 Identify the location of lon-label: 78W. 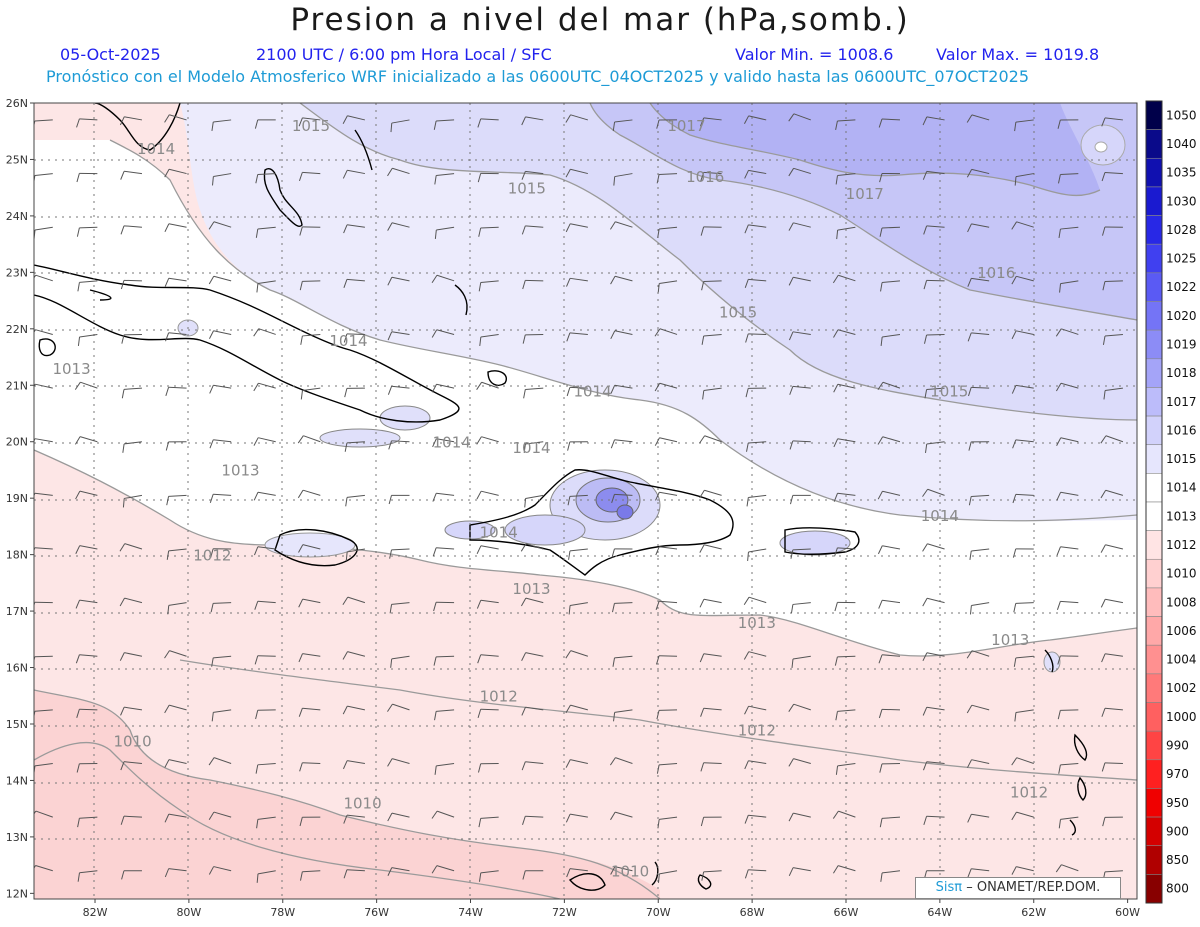
(282, 912).